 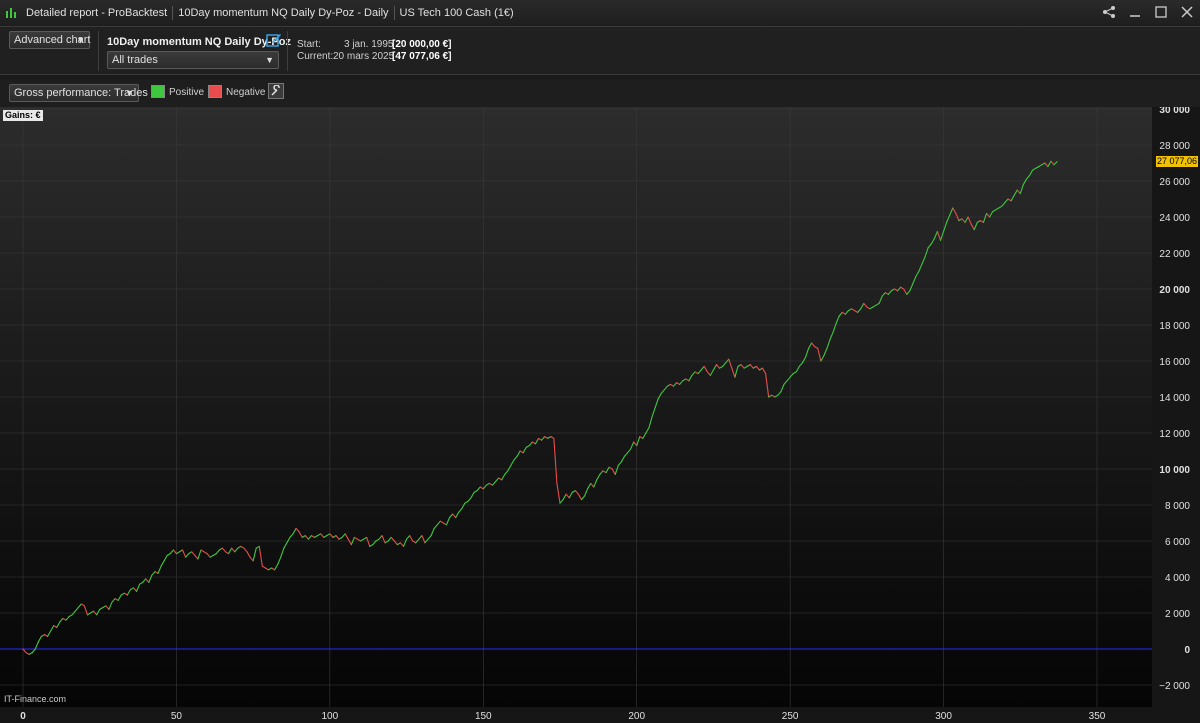 I want to click on minimize-icon, so click(x=1135, y=12).